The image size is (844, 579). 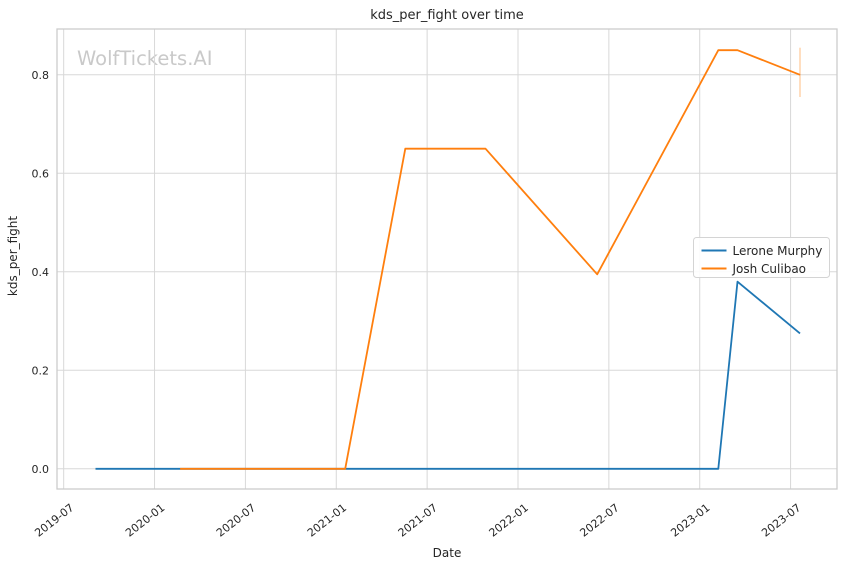 What do you see at coordinates (509, 520) in the screenshot?
I see `x-tick-label: 2022-01` at bounding box center [509, 520].